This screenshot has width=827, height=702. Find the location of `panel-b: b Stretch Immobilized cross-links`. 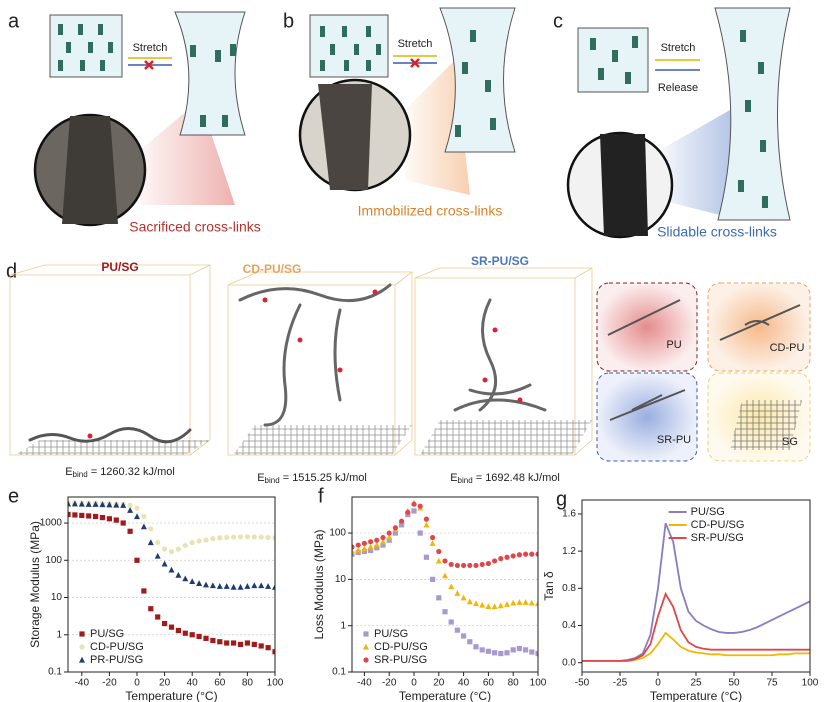

panel-b: b Stretch Immobilized cross-links is located at coordinates (399, 113).